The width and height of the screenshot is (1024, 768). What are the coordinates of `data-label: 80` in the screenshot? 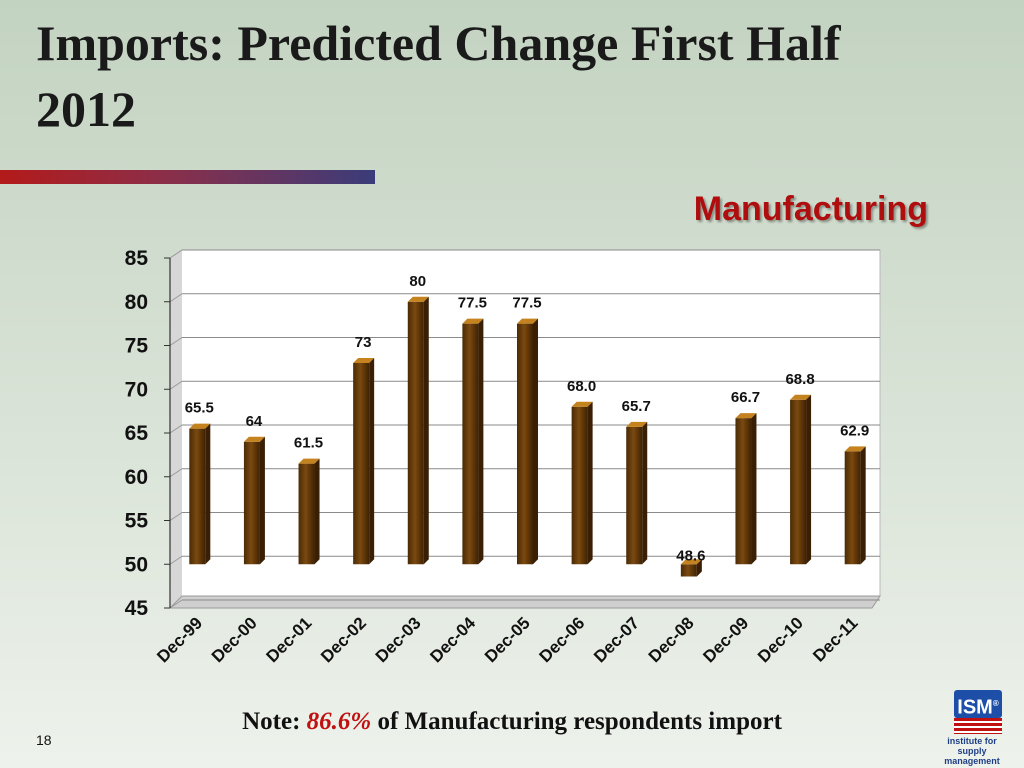 It's located at (417, 281).